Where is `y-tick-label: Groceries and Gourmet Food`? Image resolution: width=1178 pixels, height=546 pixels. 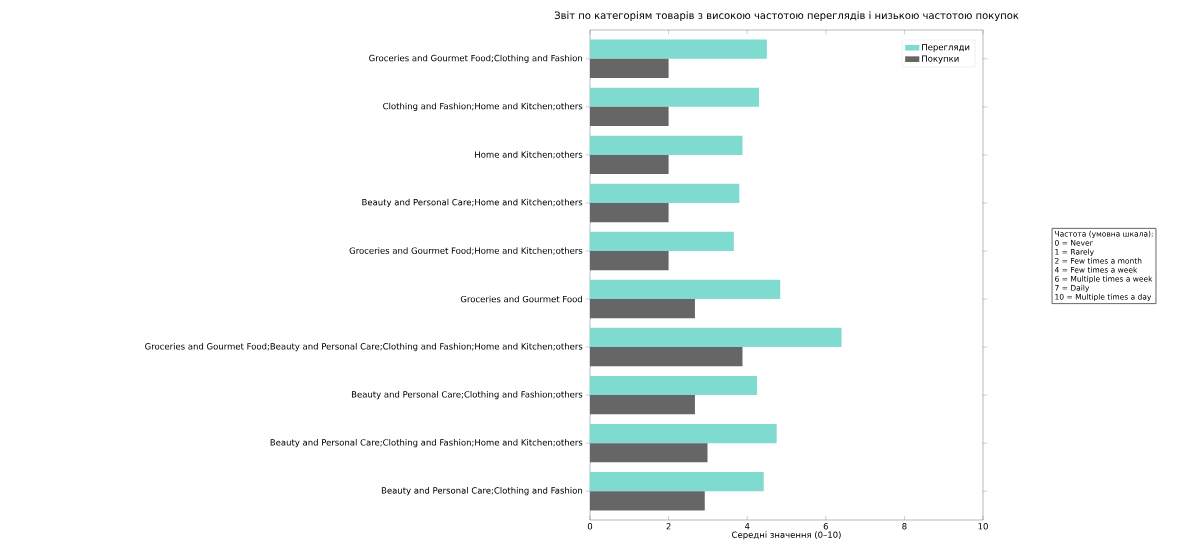
y-tick-label: Groceries and Gourmet Food is located at coordinates (521, 299).